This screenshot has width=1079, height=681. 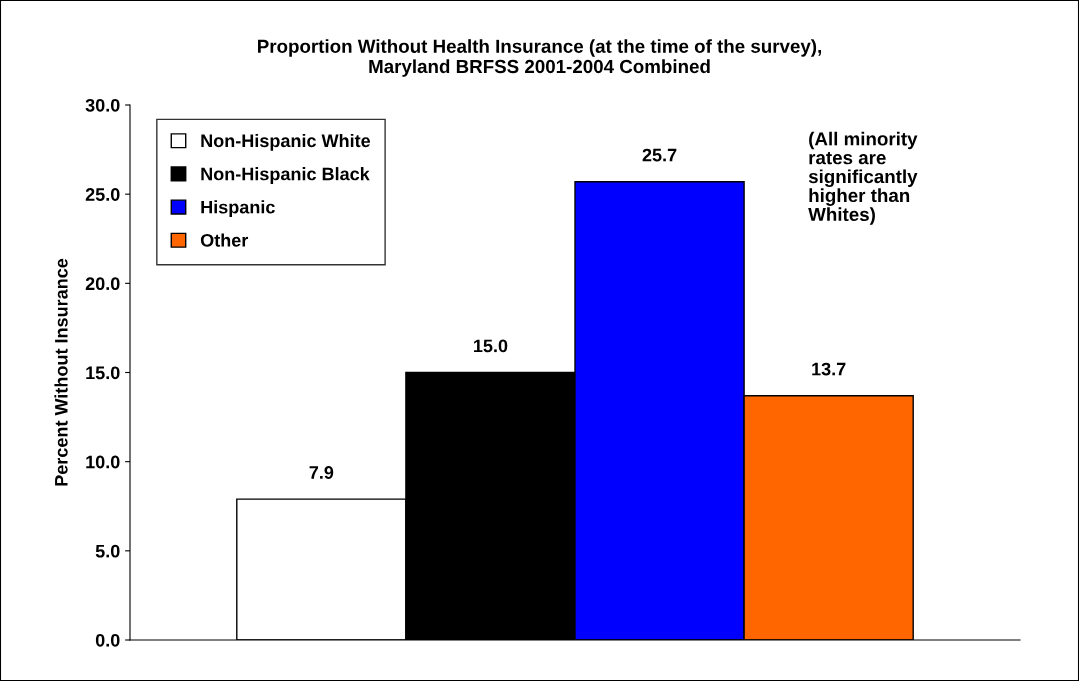 I want to click on text: 15.0, so click(x=491, y=346).